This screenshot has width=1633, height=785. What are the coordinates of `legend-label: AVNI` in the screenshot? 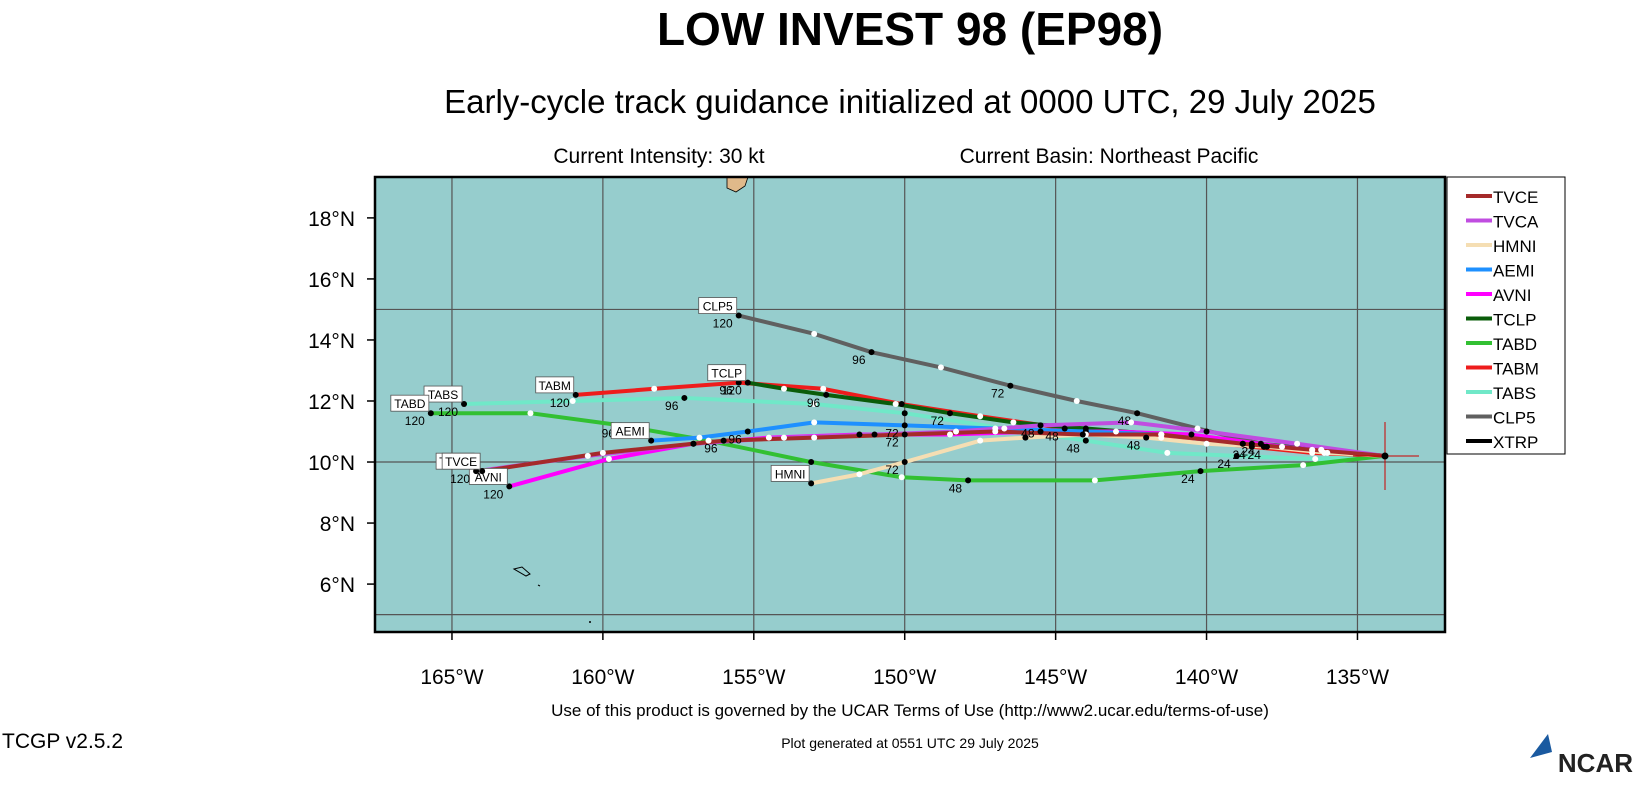 It's located at (1512, 295).